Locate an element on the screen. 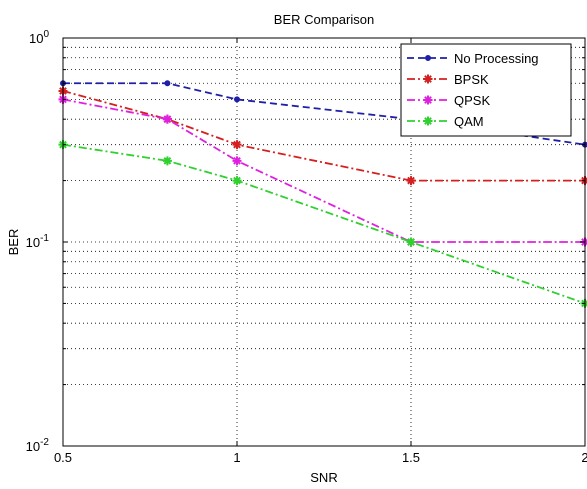 This screenshot has height=489, width=587. y-axis-title: BER is located at coordinates (13, 242).